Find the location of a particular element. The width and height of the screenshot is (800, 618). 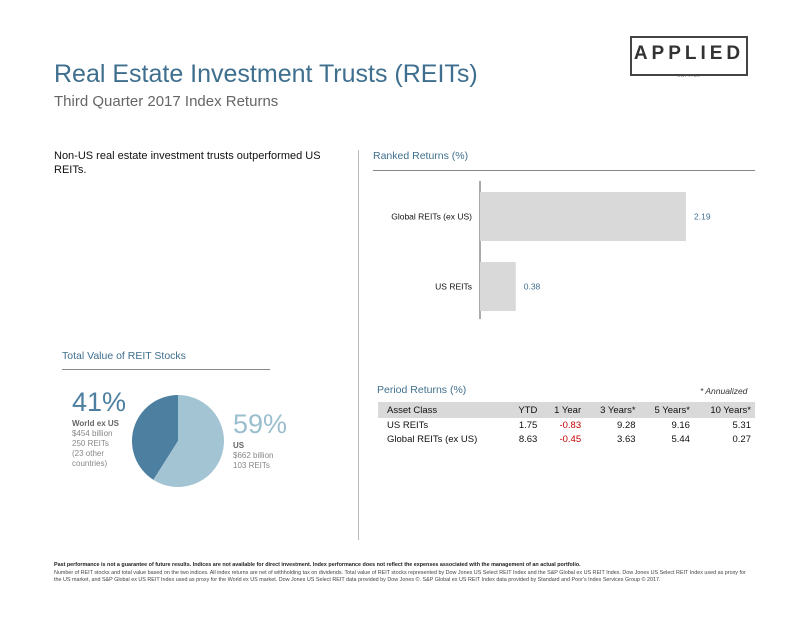

cell-5-years: 5.44 is located at coordinates (680, 439).